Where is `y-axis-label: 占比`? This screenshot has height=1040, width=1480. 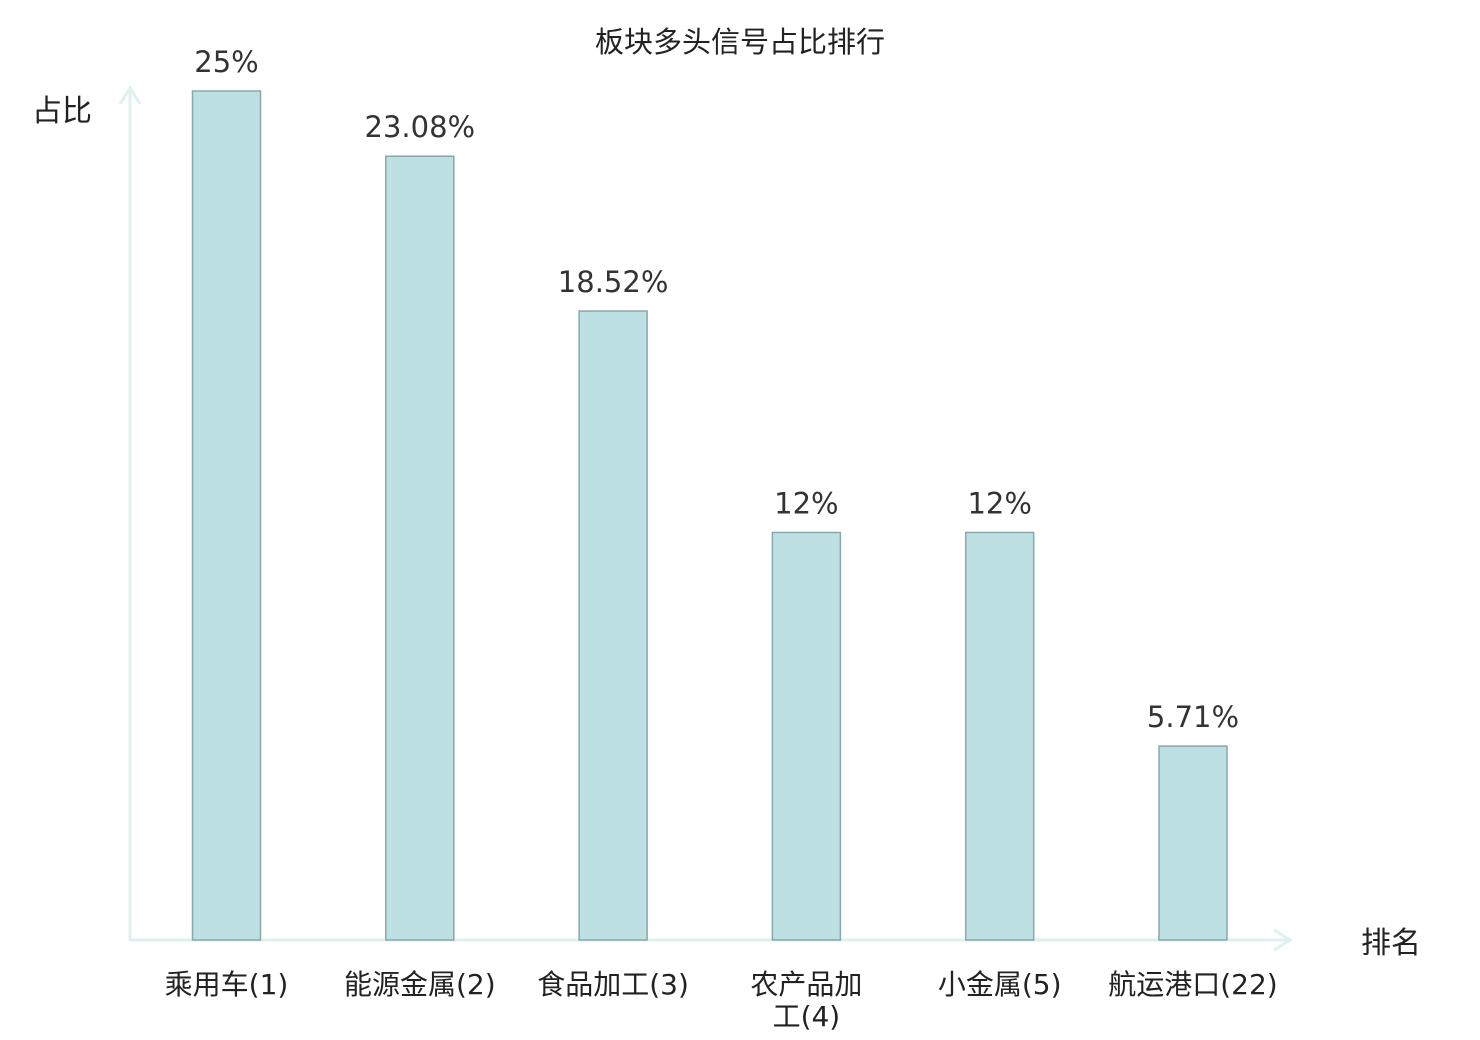
y-axis-label: 占比 is located at coordinates (62, 111).